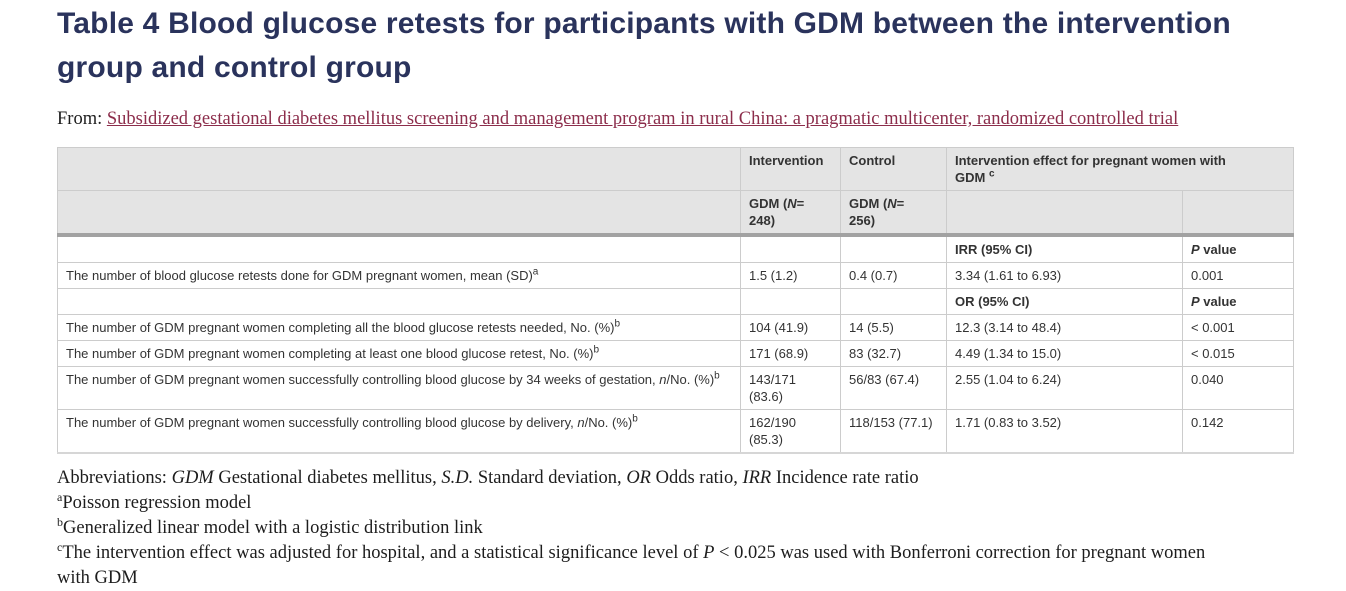 Image resolution: width=1346 pixels, height=591 pixels. Describe the element at coordinates (1238, 431) in the screenshot. I see `cell-p-value: 0.142` at that location.